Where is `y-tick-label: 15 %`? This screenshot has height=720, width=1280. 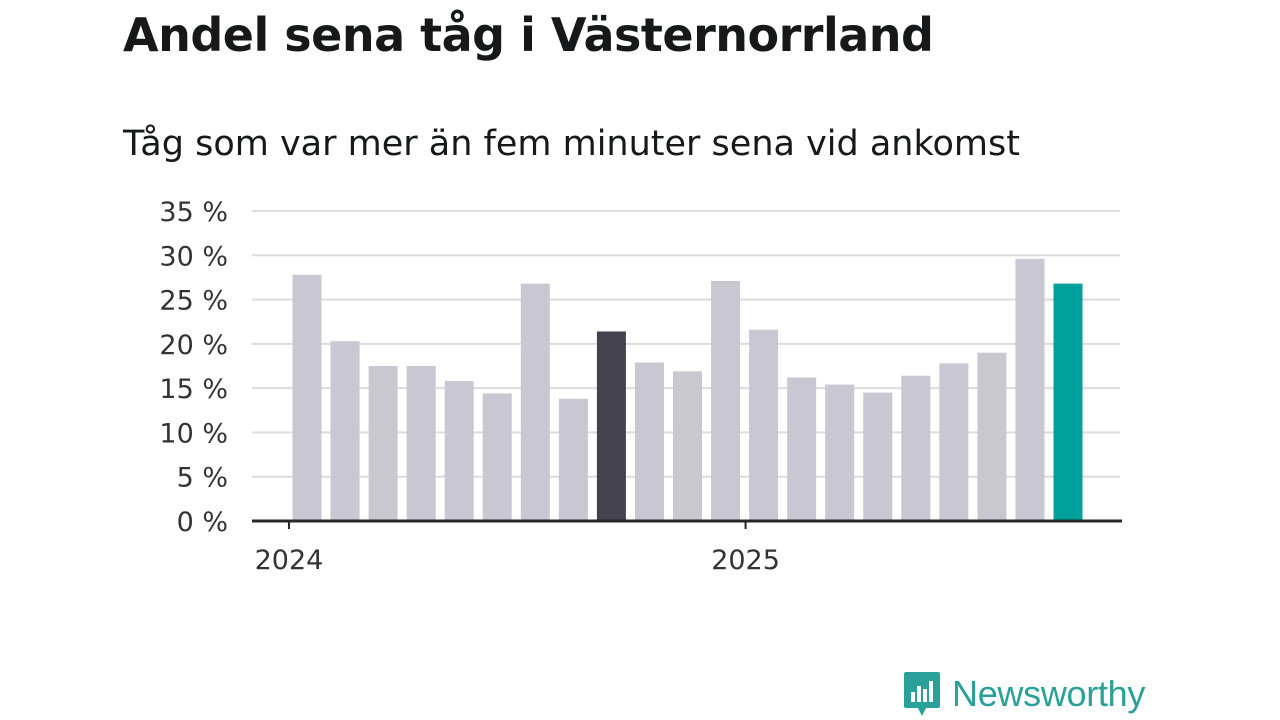 y-tick-label: 15 % is located at coordinates (193, 389).